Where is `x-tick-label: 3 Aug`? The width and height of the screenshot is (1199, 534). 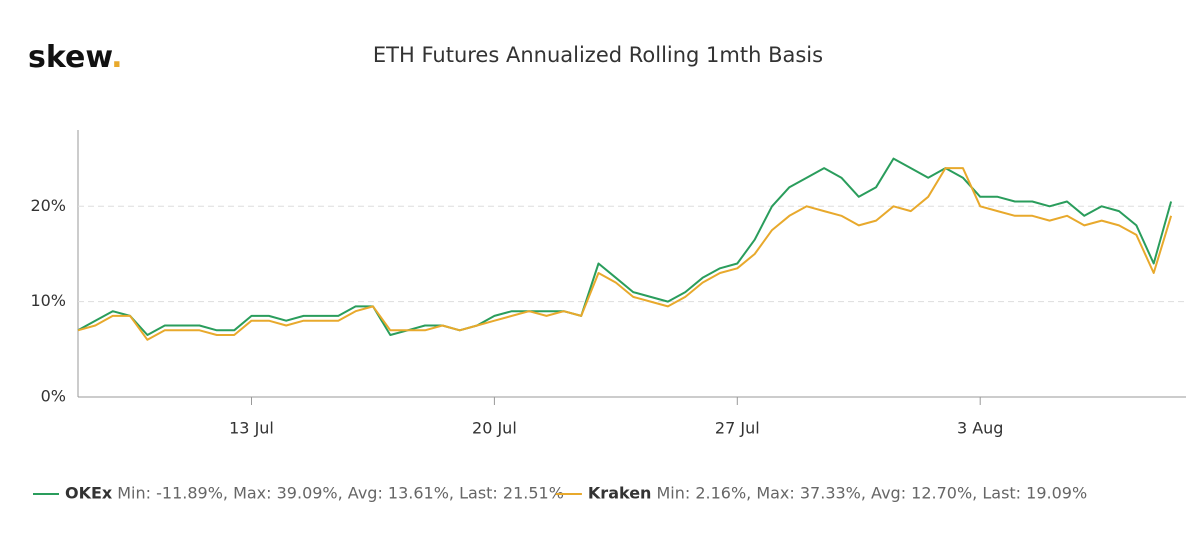 x-tick-label: 3 Aug is located at coordinates (980, 428).